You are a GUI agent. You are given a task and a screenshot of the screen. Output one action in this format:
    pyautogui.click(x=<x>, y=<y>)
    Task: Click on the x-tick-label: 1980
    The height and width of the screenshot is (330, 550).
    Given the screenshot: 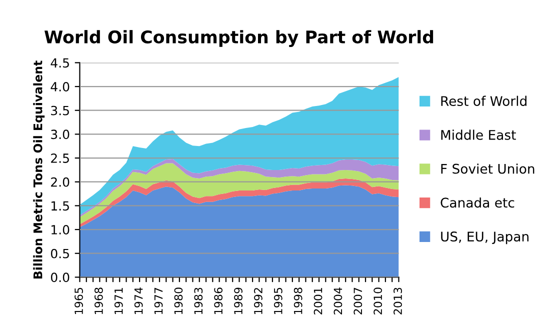 What is the action you would take?
    pyautogui.click(x=178, y=301)
    